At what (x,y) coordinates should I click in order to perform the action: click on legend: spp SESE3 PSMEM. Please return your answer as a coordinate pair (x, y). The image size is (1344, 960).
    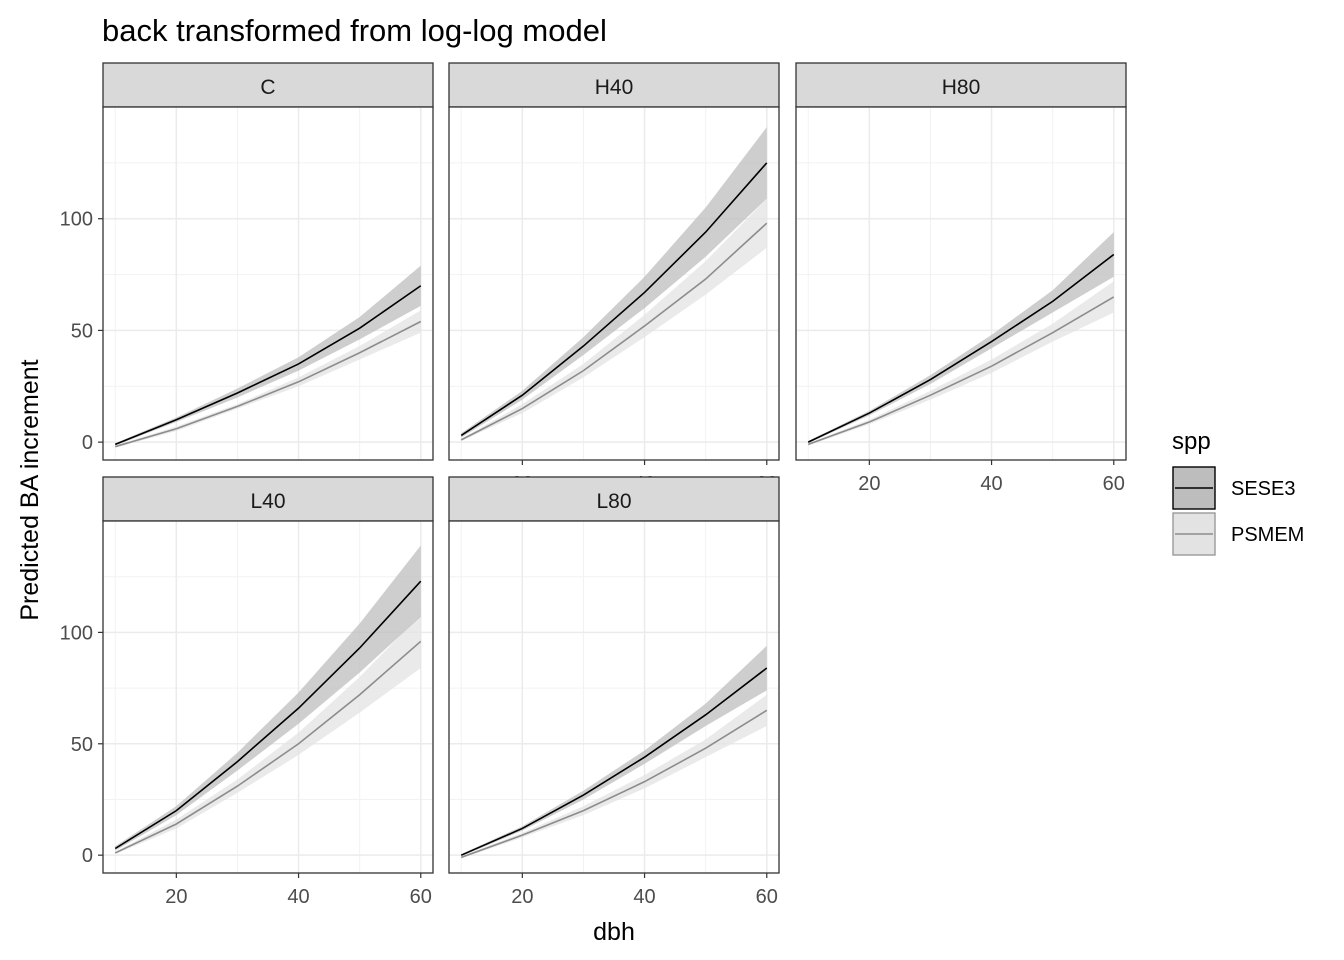
    Looking at the image, I should click on (1238, 492).